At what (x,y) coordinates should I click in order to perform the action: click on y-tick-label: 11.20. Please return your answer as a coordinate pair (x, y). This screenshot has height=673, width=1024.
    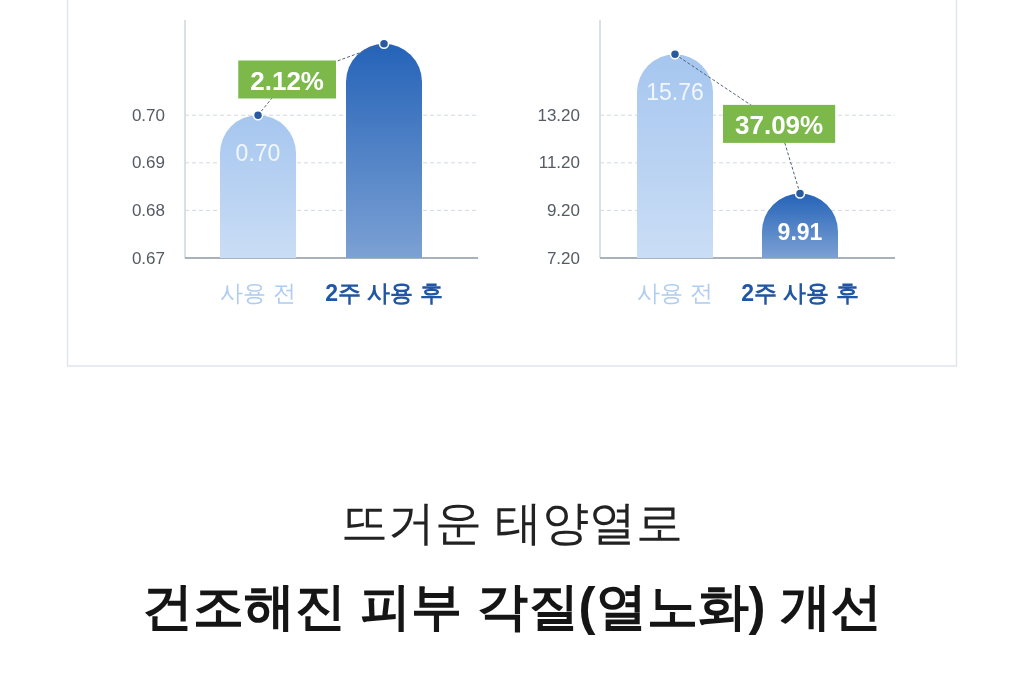
    Looking at the image, I should click on (559, 163).